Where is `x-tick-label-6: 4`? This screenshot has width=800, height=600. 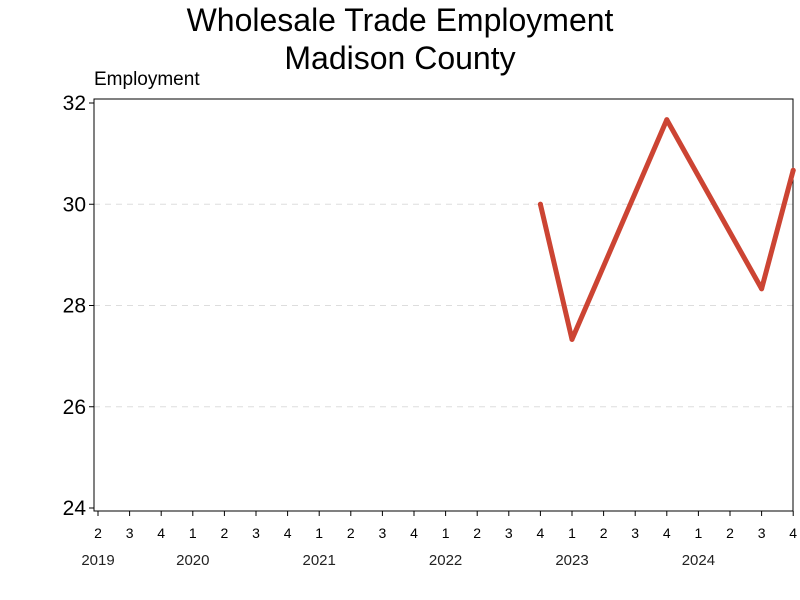
x-tick-label-6: 4 is located at coordinates (288, 533).